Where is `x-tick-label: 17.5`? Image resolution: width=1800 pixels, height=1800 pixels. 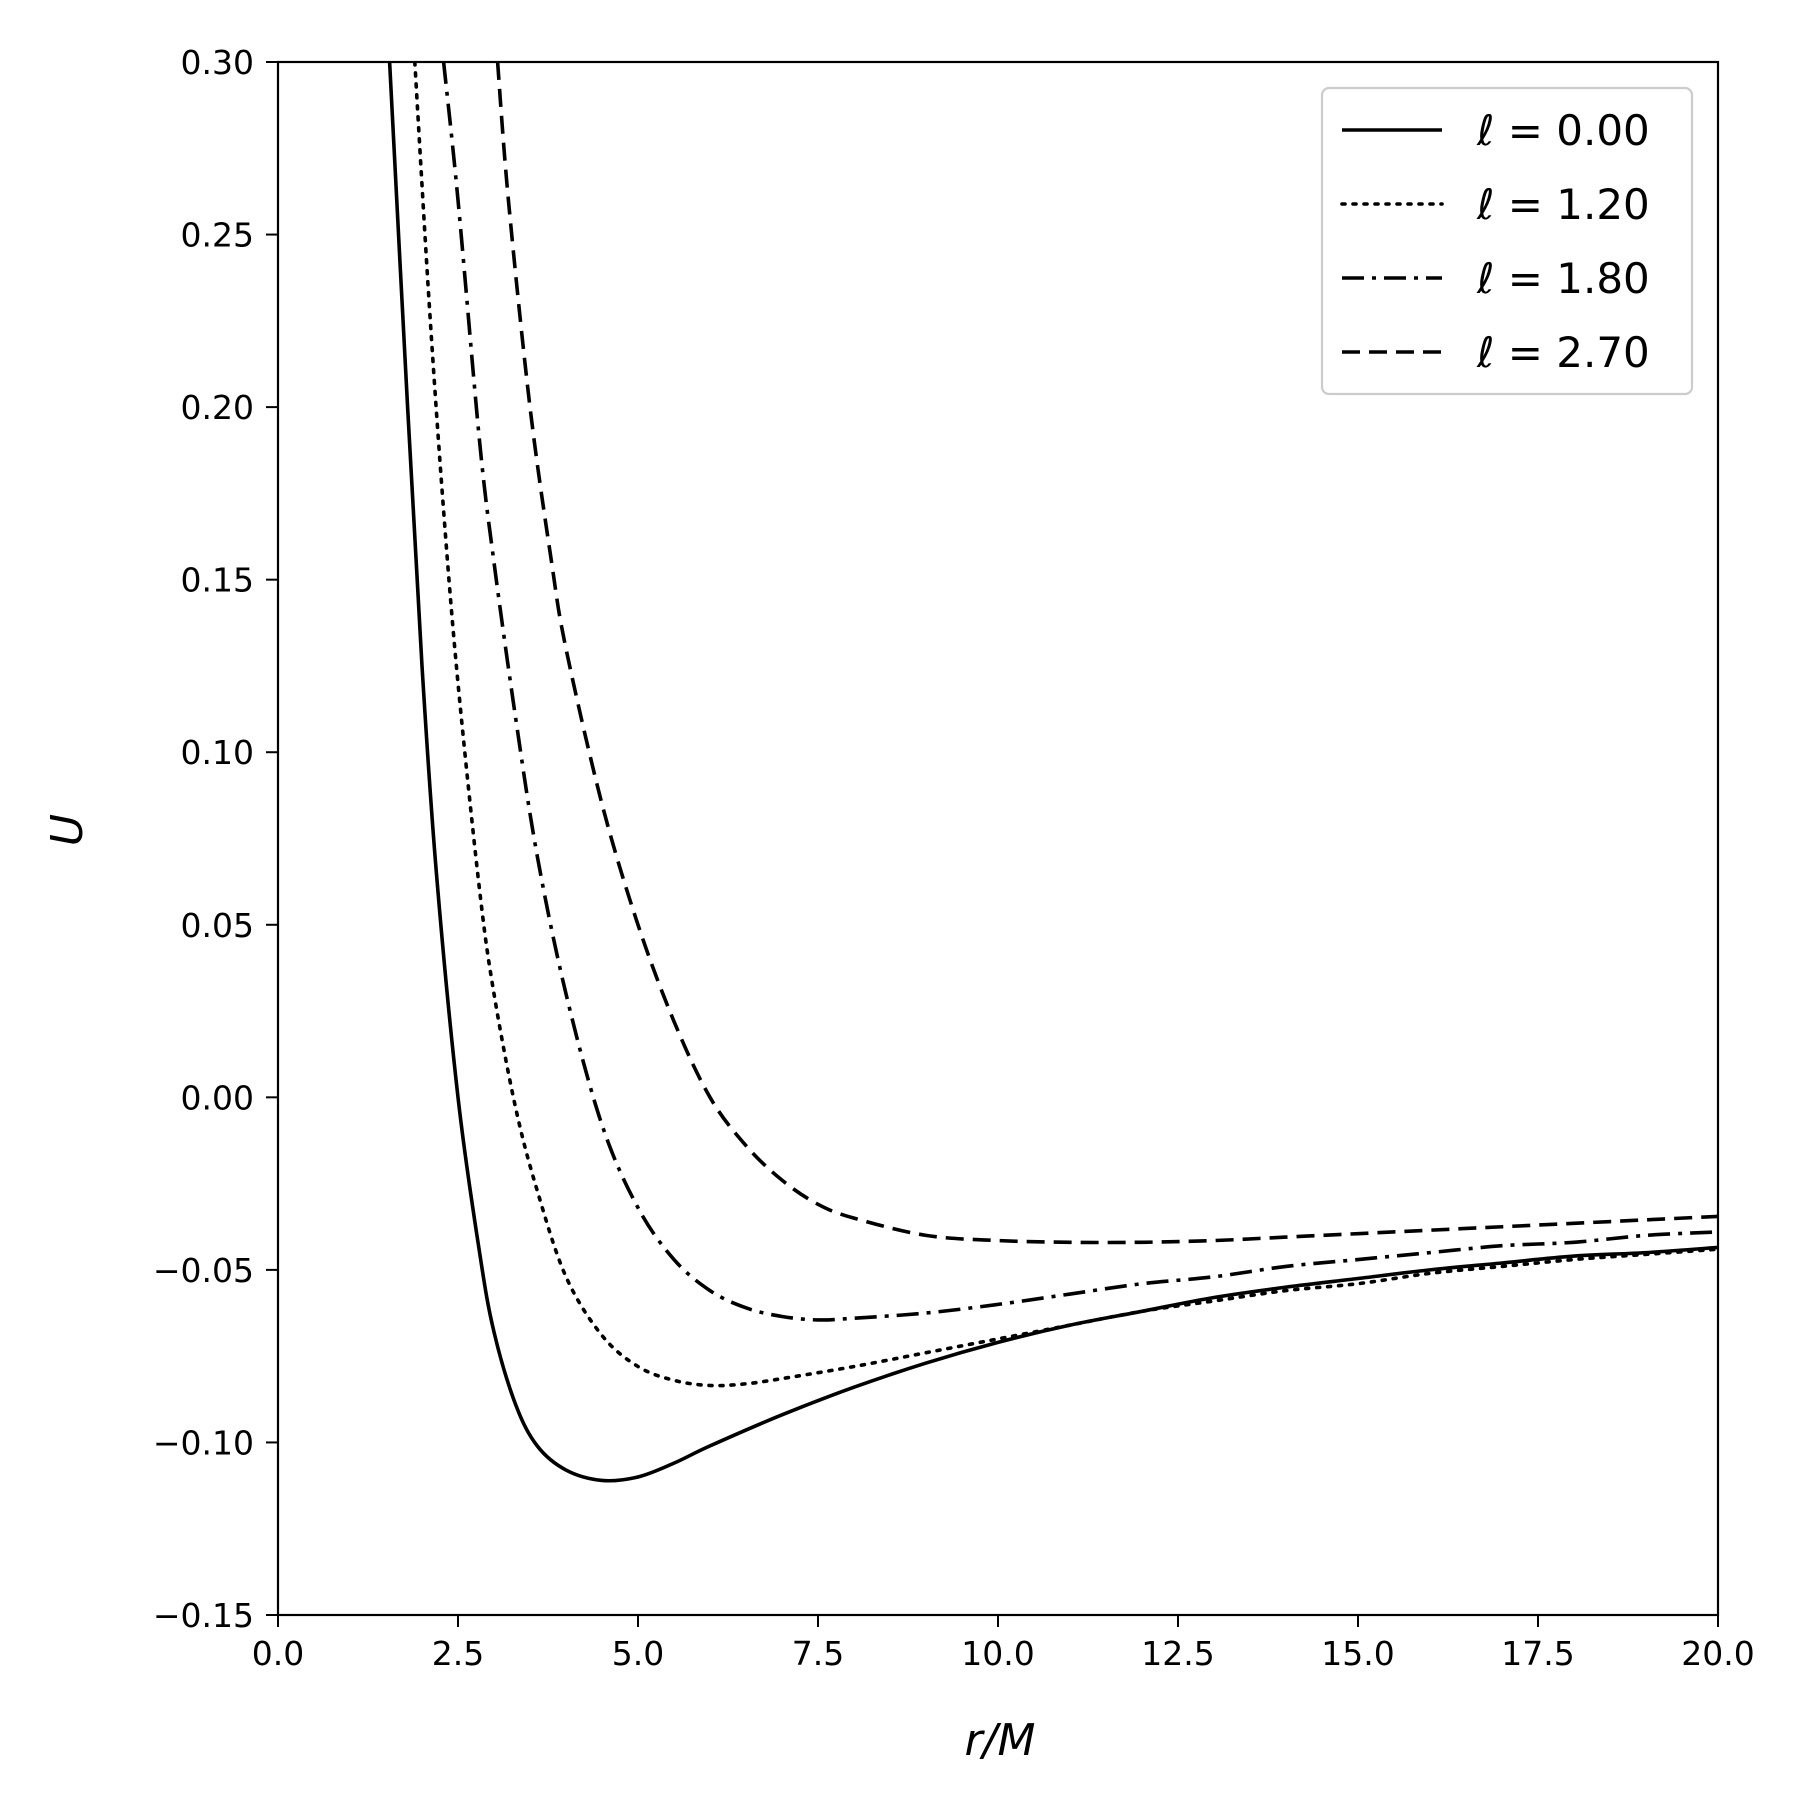
x-tick-label: 17.5 is located at coordinates (1537, 1653).